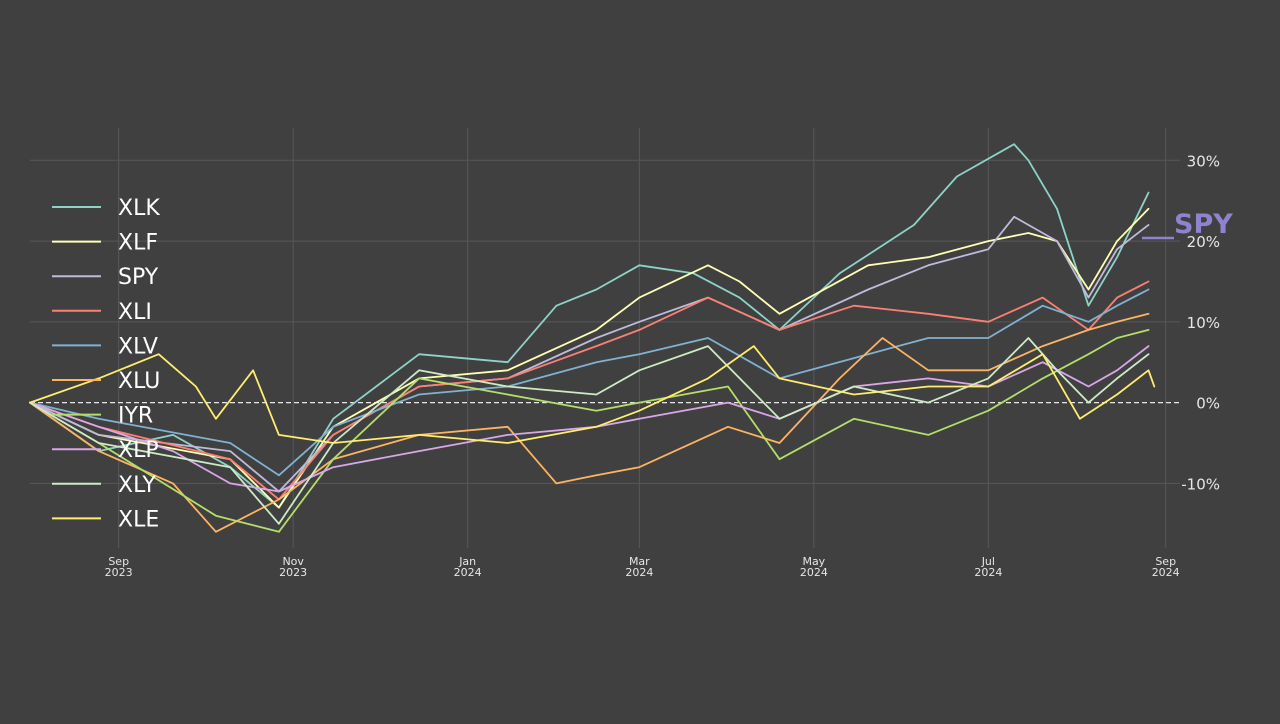 The image size is (1280, 724). I want to click on legend-label-xli: XLI, so click(135, 312).